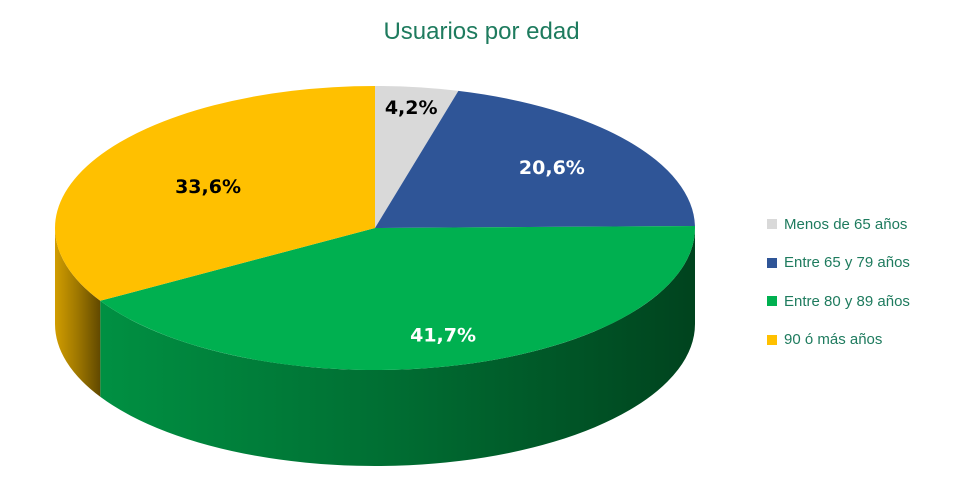 The image size is (959, 492). What do you see at coordinates (847, 301) in the screenshot?
I see `legend-label: Entre 80 y 89 años` at bounding box center [847, 301].